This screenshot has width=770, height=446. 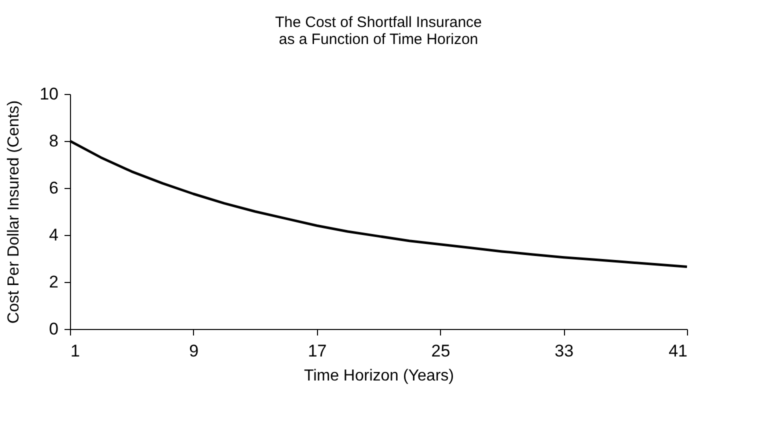 I want to click on x-tick-label: 41, so click(x=678, y=351).